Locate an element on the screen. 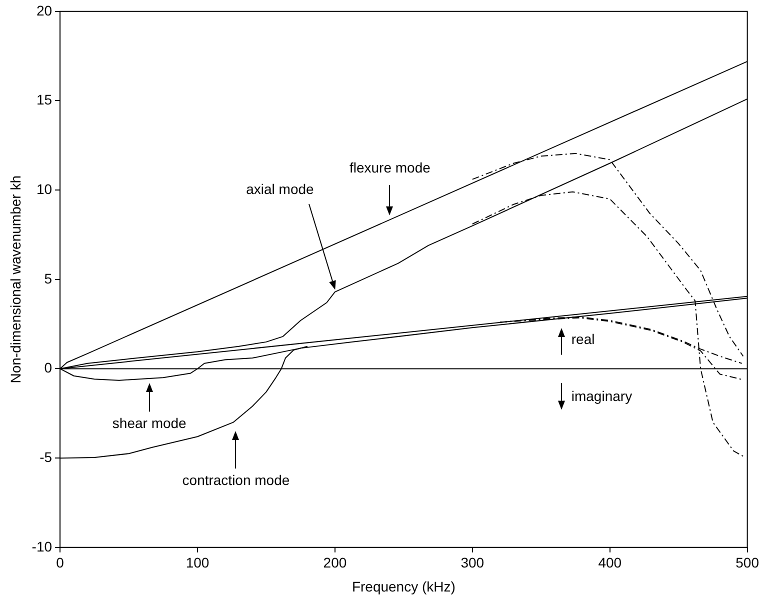  annotation: shear mode is located at coordinates (149, 422).